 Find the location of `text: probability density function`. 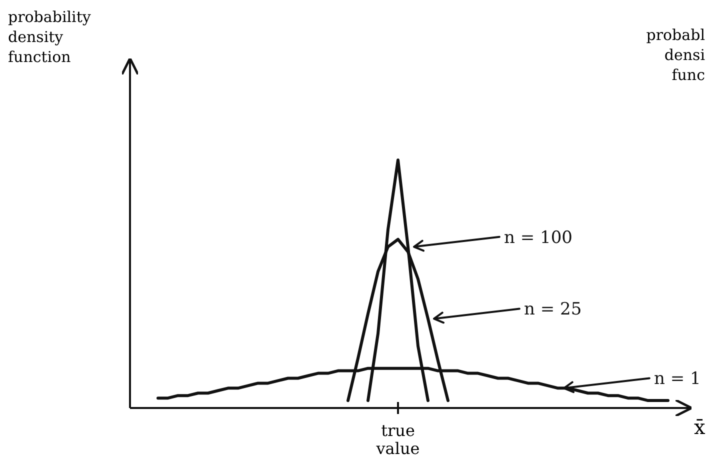

text: probability density function is located at coordinates (50, 37).